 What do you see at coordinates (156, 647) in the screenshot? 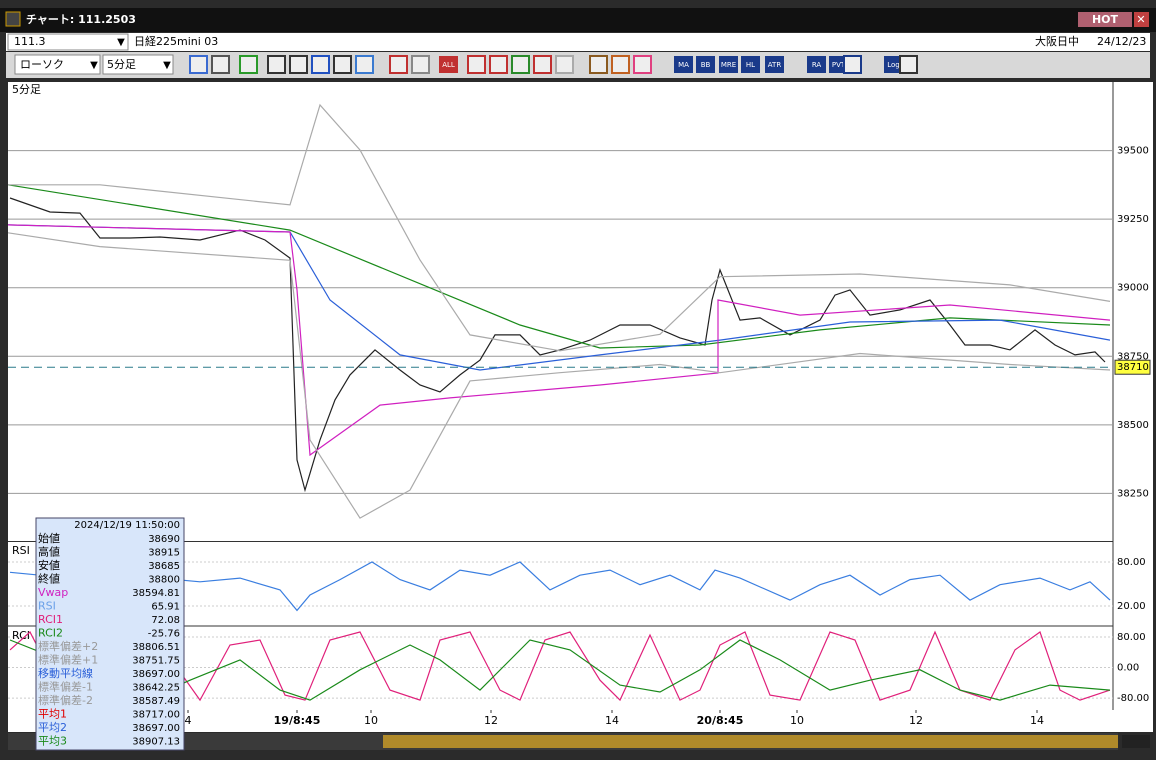
I see `info-value: 38806.51` at bounding box center [156, 647].